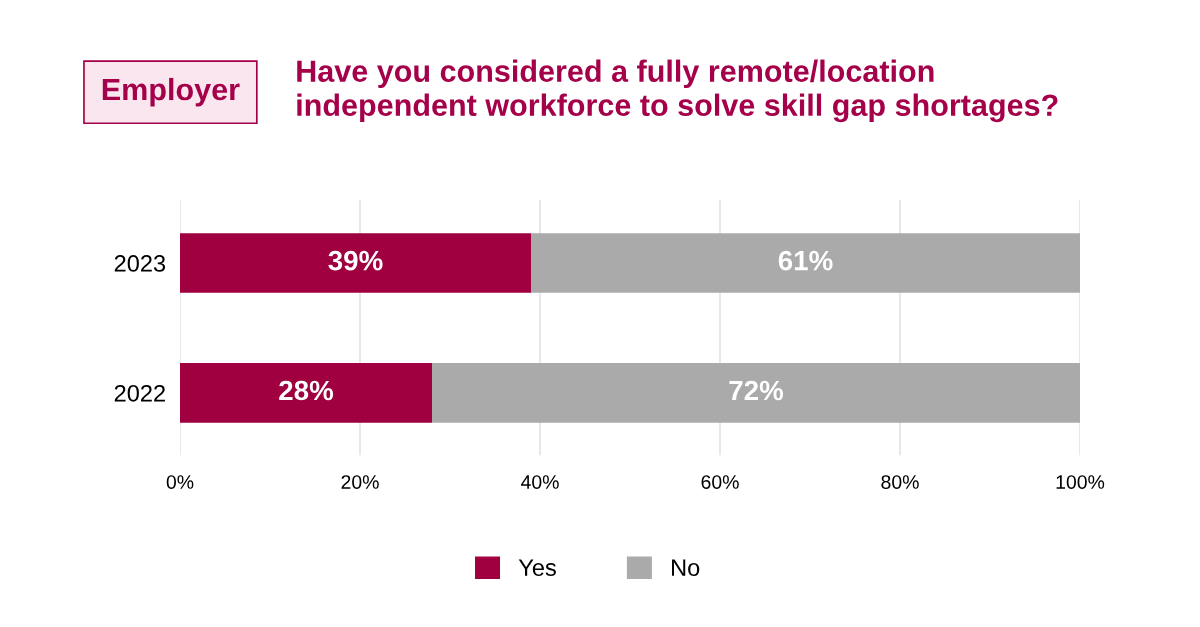 Image resolution: width=1200 pixels, height=627 pixels. Describe the element at coordinates (805, 260) in the screenshot. I see `data-label: 61%` at that location.